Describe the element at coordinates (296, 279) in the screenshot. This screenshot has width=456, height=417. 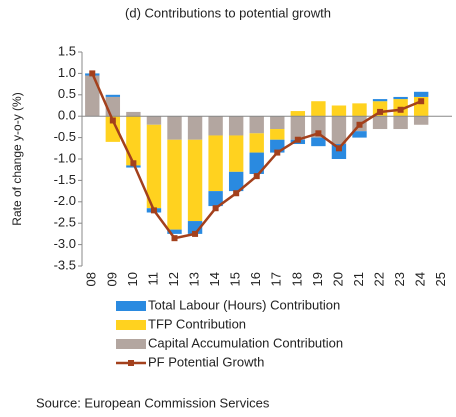
I see `x-tick-label: 18` at that location.